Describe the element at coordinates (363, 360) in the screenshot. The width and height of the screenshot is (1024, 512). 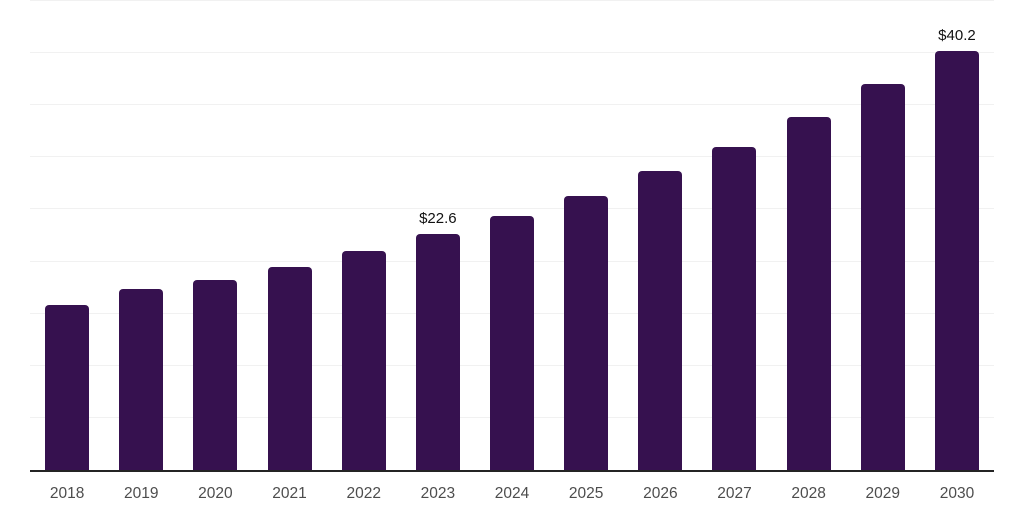
I see `bar-2022` at that location.